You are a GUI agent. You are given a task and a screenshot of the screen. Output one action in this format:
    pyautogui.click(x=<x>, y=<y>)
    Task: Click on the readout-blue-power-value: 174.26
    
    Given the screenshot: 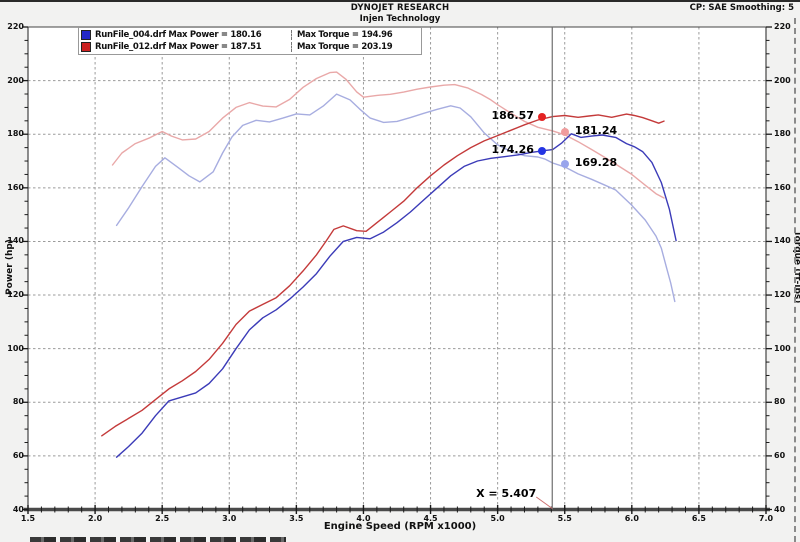 What is the action you would take?
    pyautogui.click(x=512, y=150)
    